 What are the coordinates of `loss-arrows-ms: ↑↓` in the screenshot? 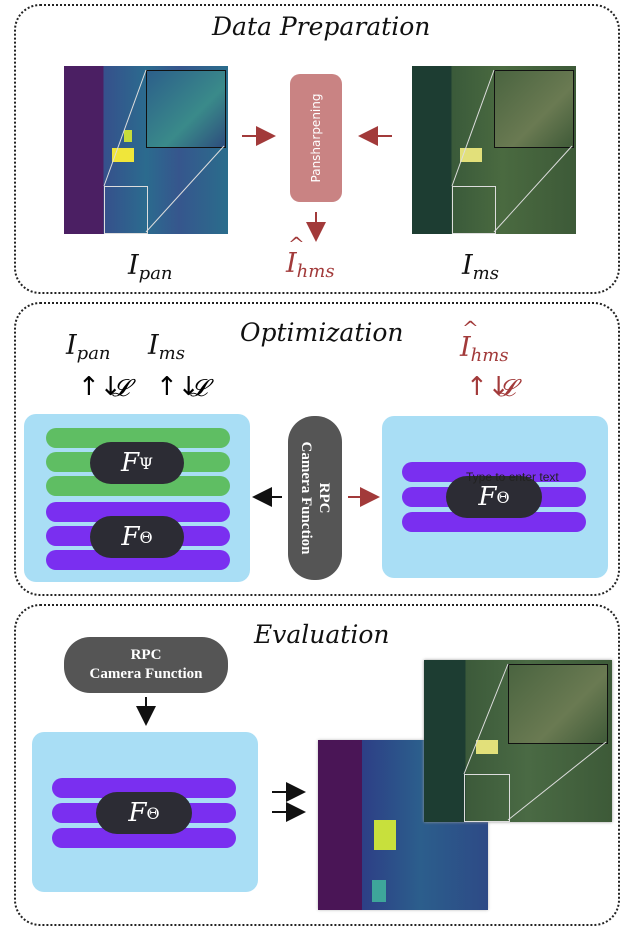 It's located at (178, 387).